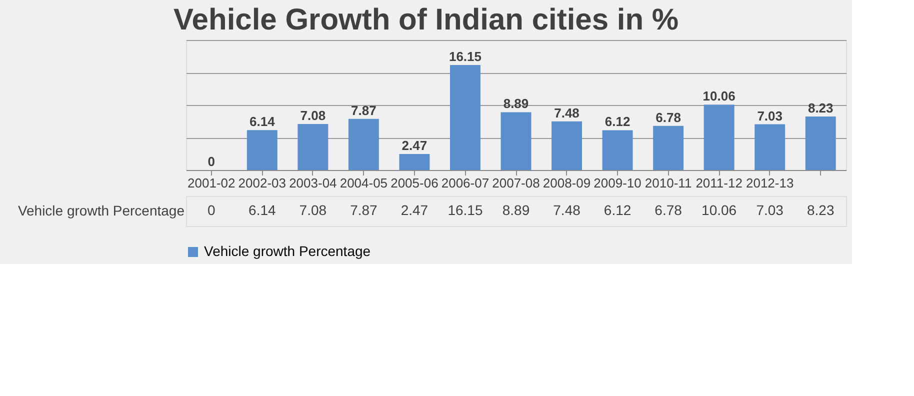  I want to click on data-label: 7.48, so click(567, 112).